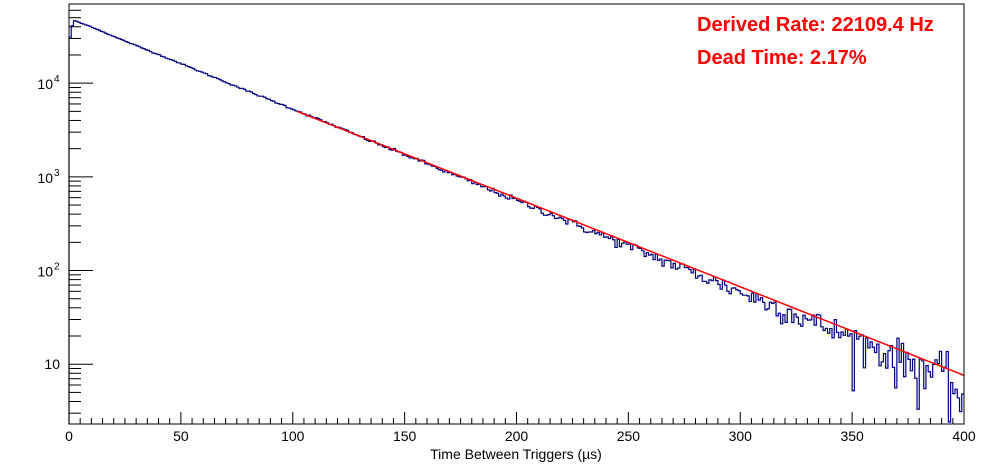 The height and width of the screenshot is (472, 996). I want to click on x-tick-label: 250, so click(629, 436).